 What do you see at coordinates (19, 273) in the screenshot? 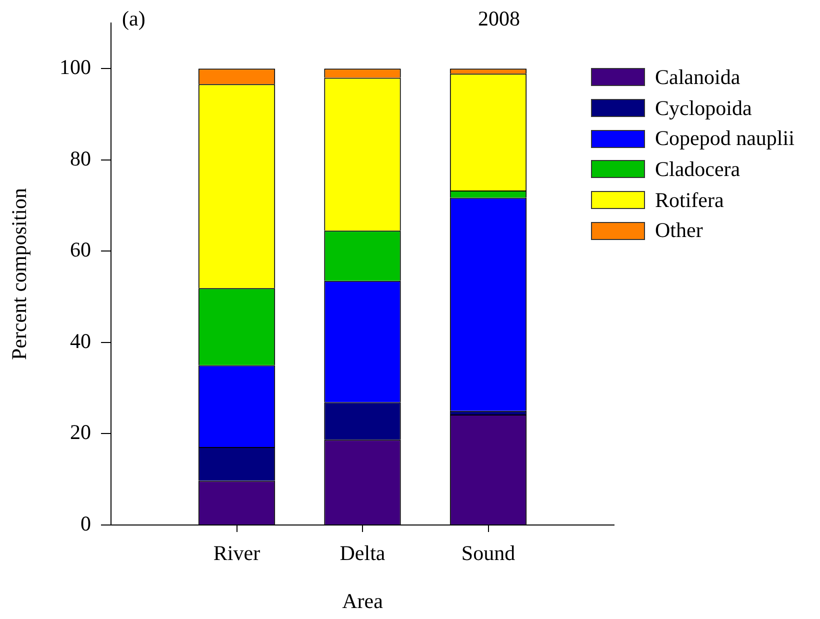
I see `y-axis-title: Percent composition` at bounding box center [19, 273].